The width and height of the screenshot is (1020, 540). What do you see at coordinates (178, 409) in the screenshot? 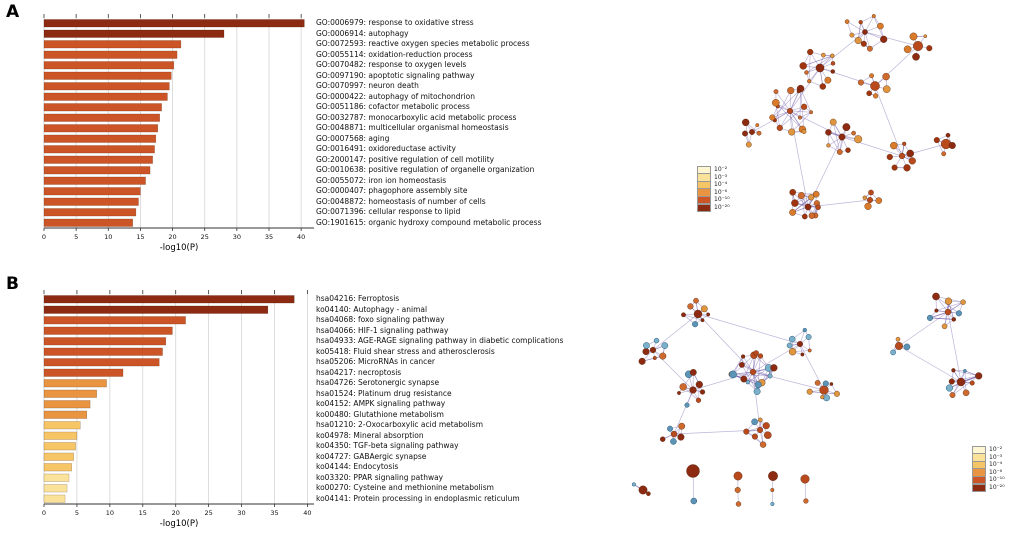
I see `pathway-enrichment-barchart: 0 5 10 15 20 25 30 35 40 -log10(P)` at bounding box center [178, 409].